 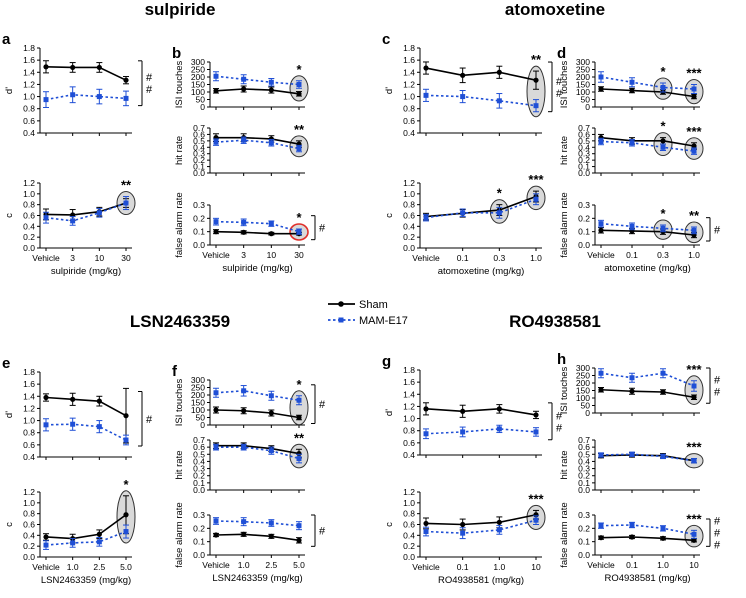 What do you see at coordinates (561, 359) in the screenshot?
I see `panel-letter-h: h` at bounding box center [561, 359].